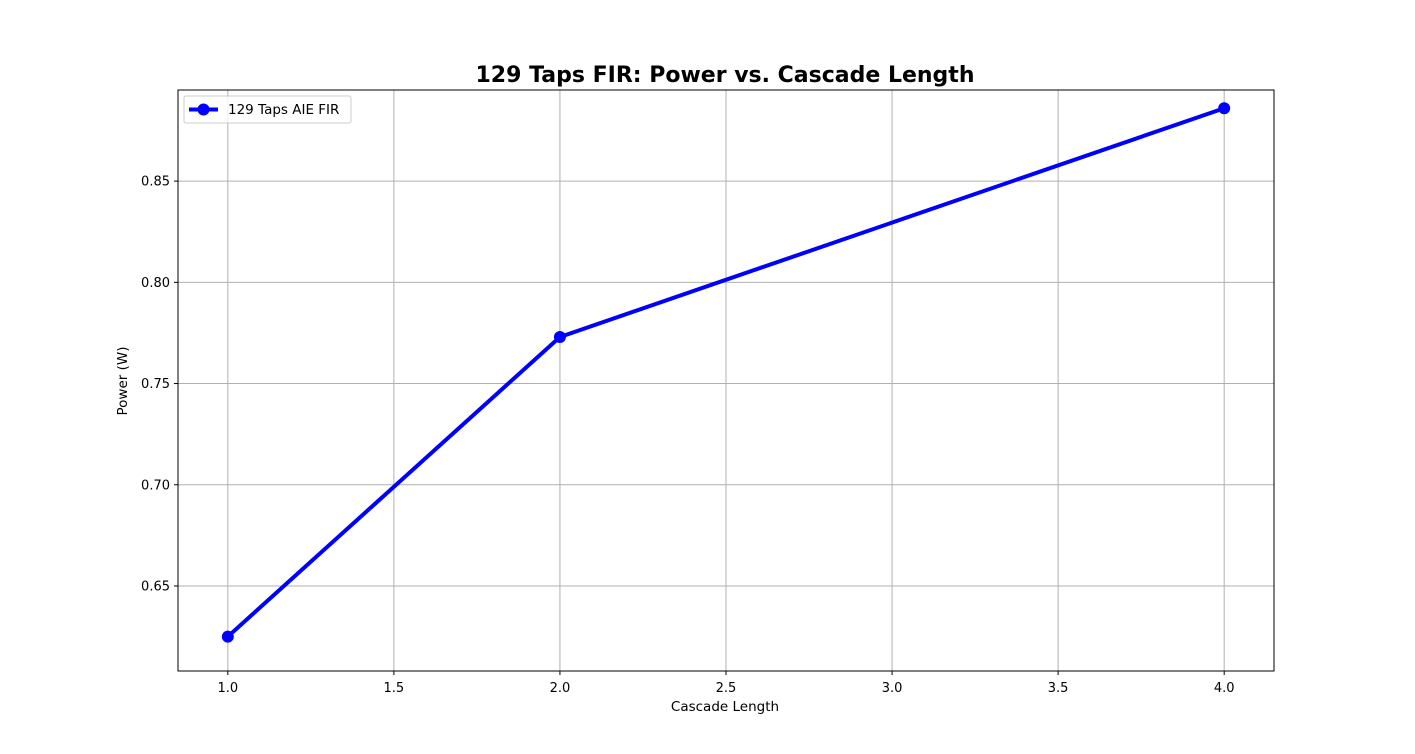  Describe the element at coordinates (155, 182) in the screenshot. I see `y-tick-label: 0.85` at that location.